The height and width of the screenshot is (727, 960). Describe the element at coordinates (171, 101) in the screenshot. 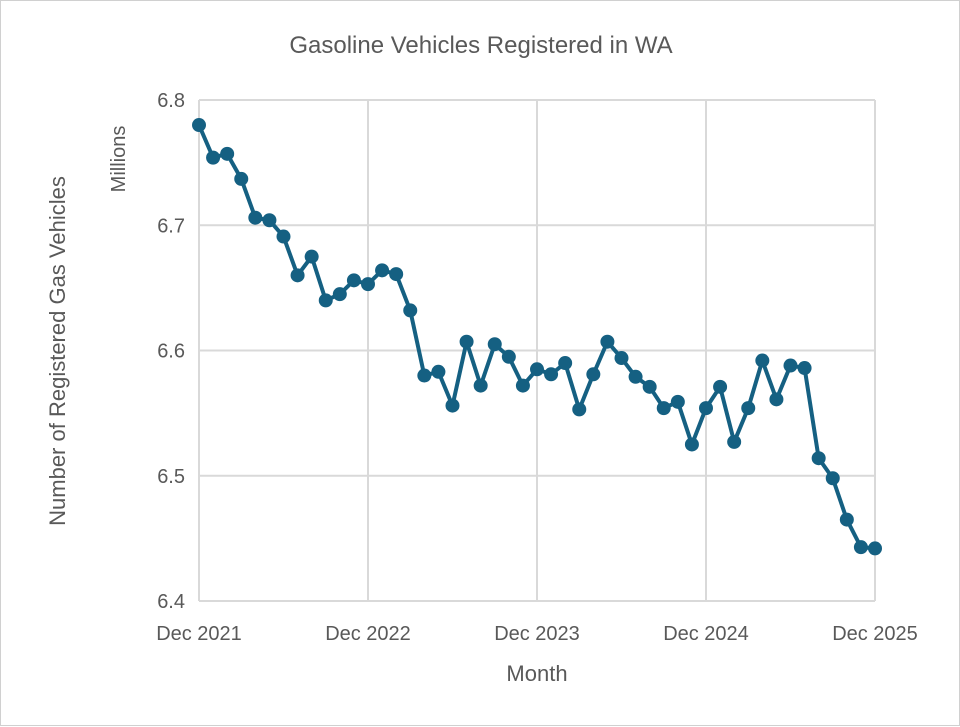

I see `y-tick-label: 6.8` at that location.